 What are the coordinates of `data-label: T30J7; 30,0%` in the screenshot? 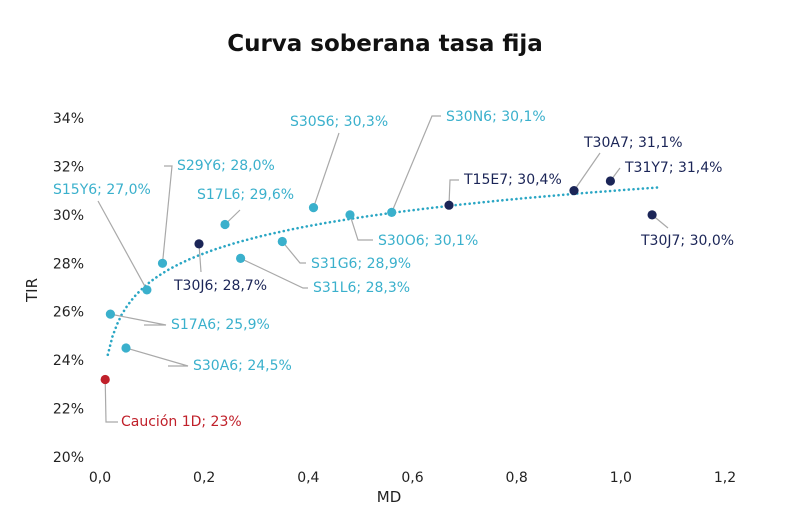 It's located at (687, 241).